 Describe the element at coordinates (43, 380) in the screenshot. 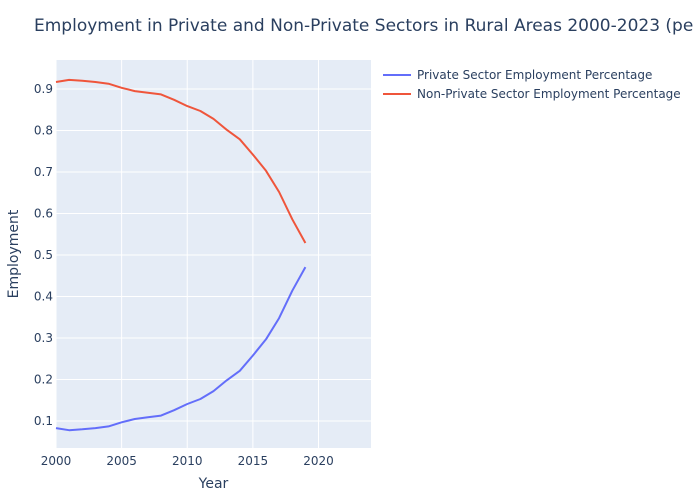

I see `y-tick-label: 0.2` at that location.